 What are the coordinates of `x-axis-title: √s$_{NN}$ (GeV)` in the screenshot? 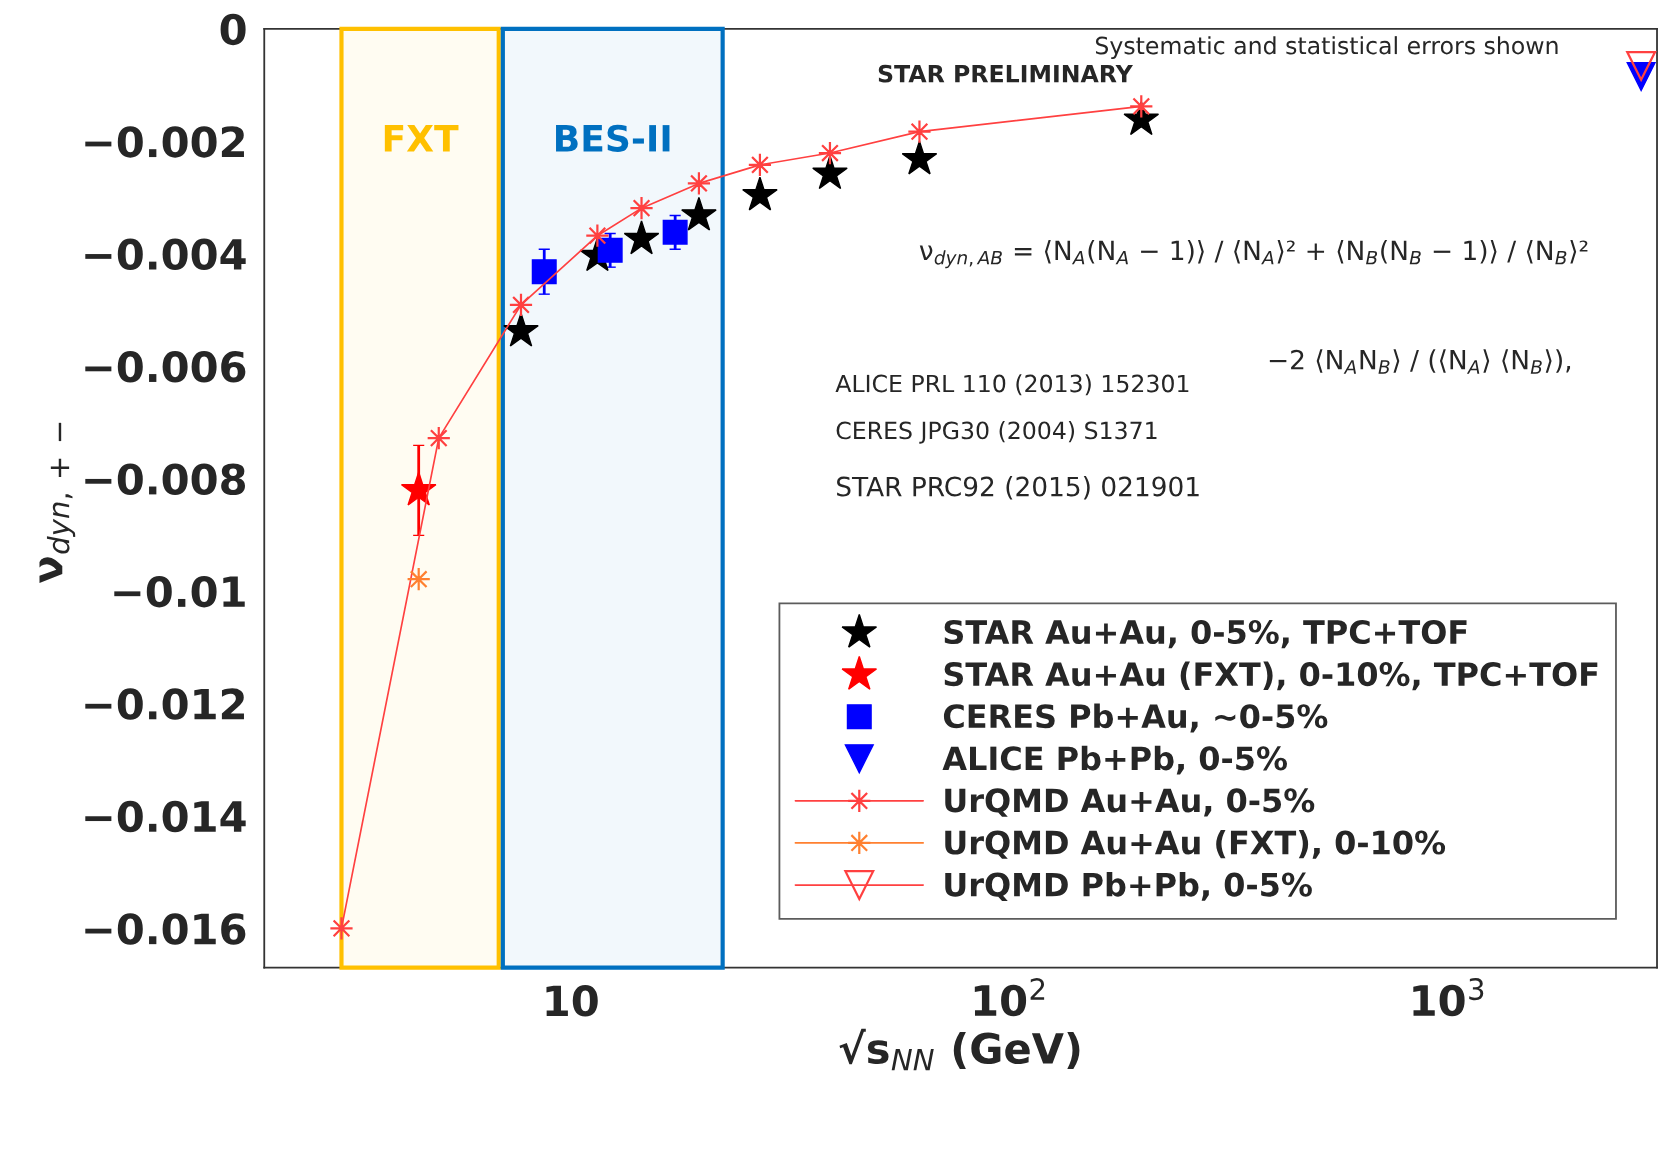 It's located at (959, 1049).